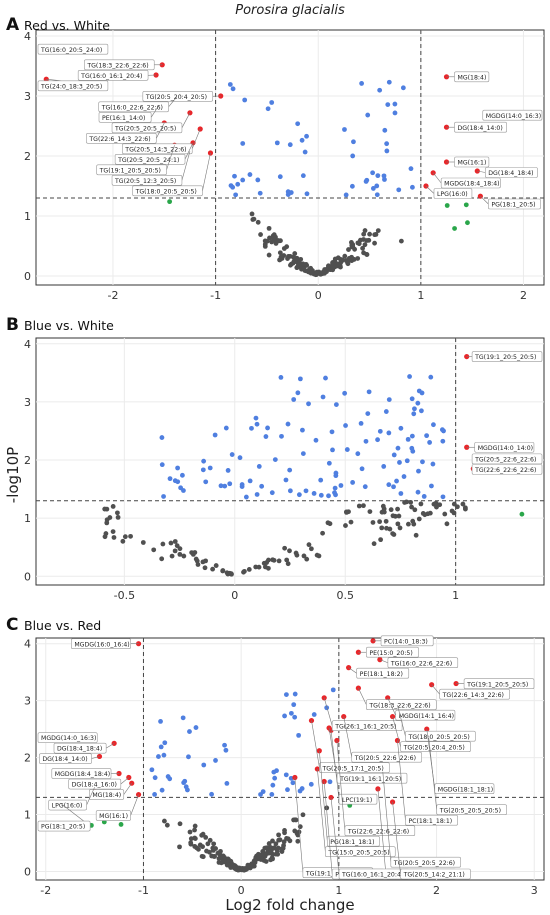  What do you see at coordinates (94, 785) in the screenshot?
I see `point-label: DG(18:4_16:0)` at bounding box center [94, 785].